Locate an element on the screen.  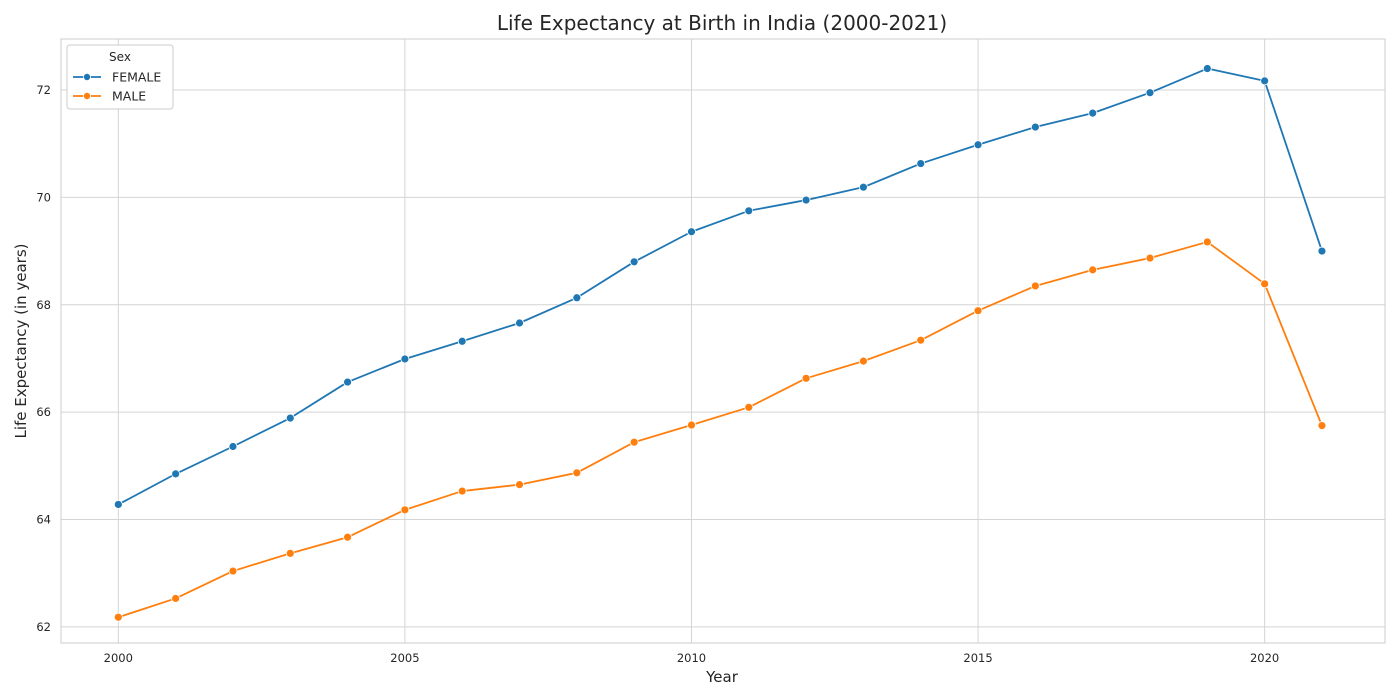
data-point-male-2001 is located at coordinates (176, 598).